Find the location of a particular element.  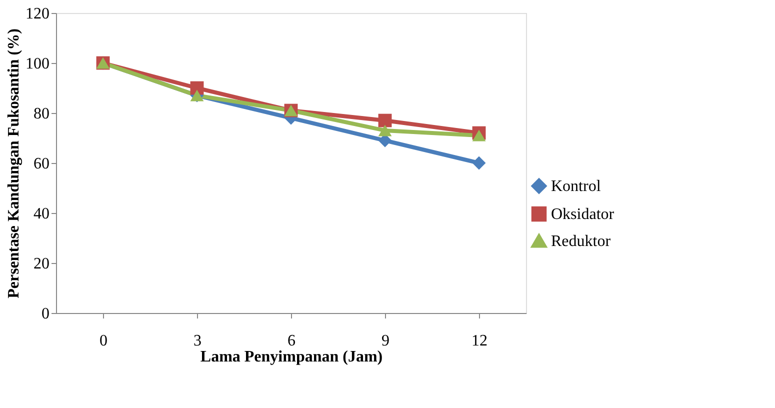

y-tick-label: 20 is located at coordinates (42, 264).